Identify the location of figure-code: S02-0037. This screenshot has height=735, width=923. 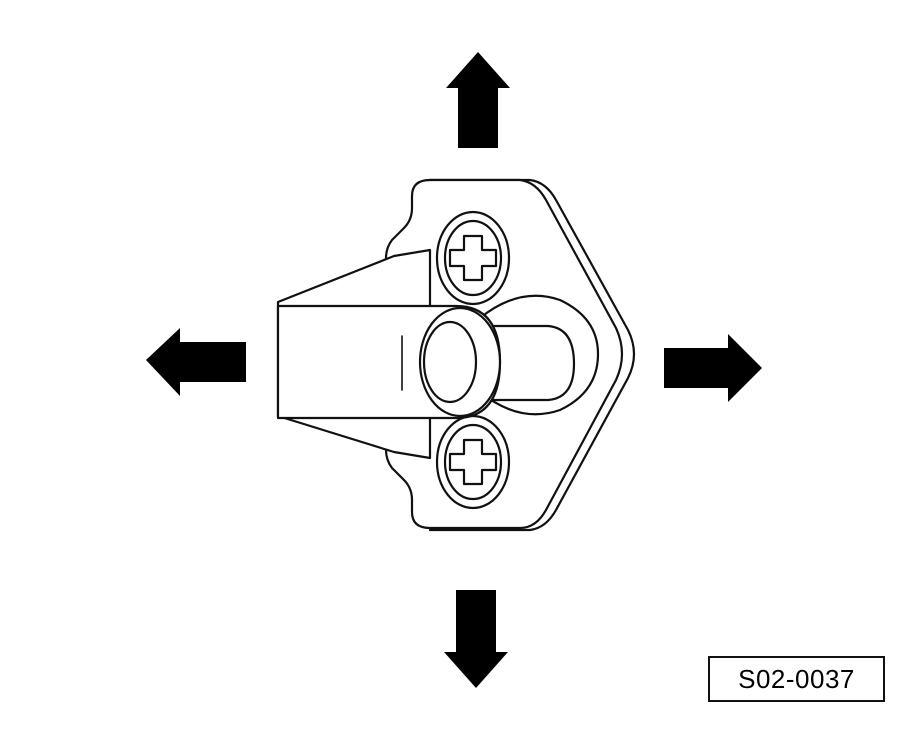
(796, 678).